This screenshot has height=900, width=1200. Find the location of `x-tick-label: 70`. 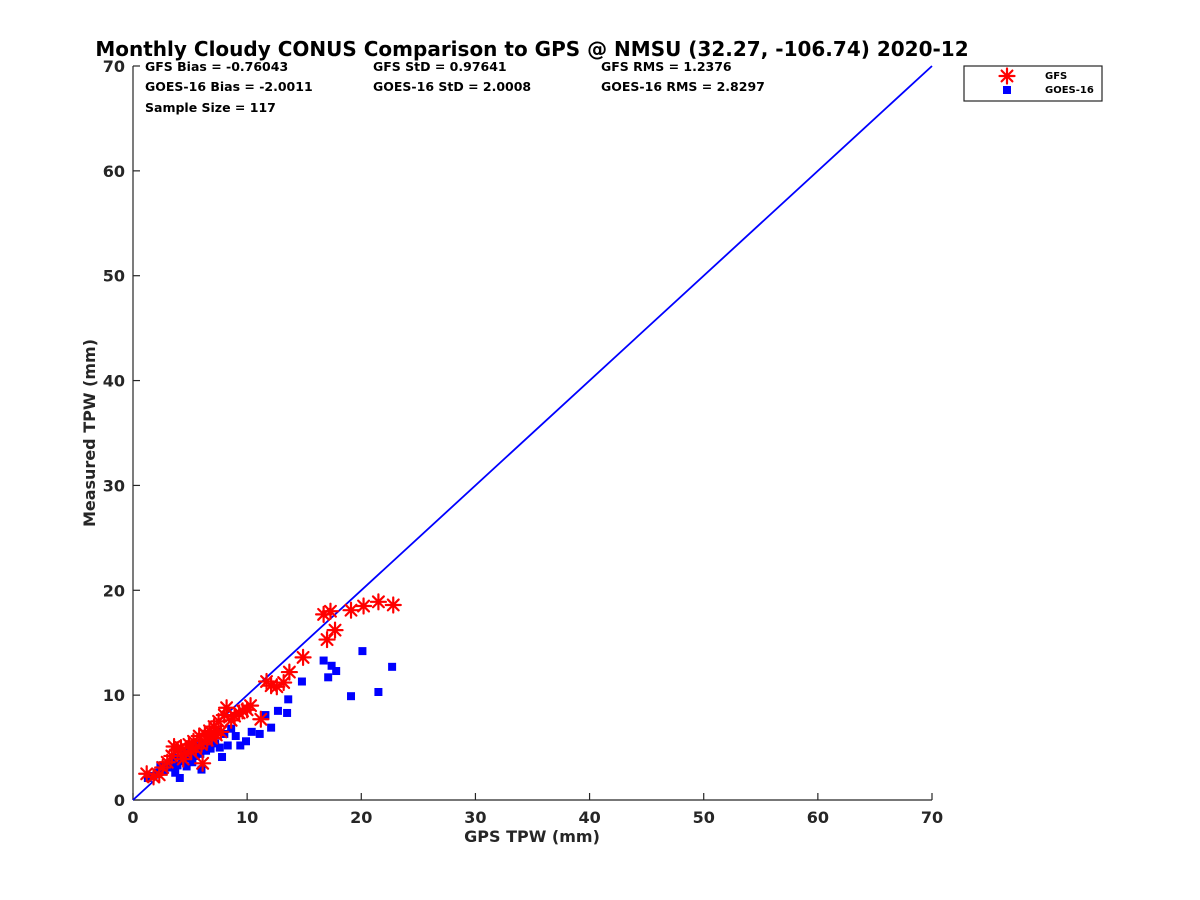

x-tick-label: 70 is located at coordinates (932, 817).